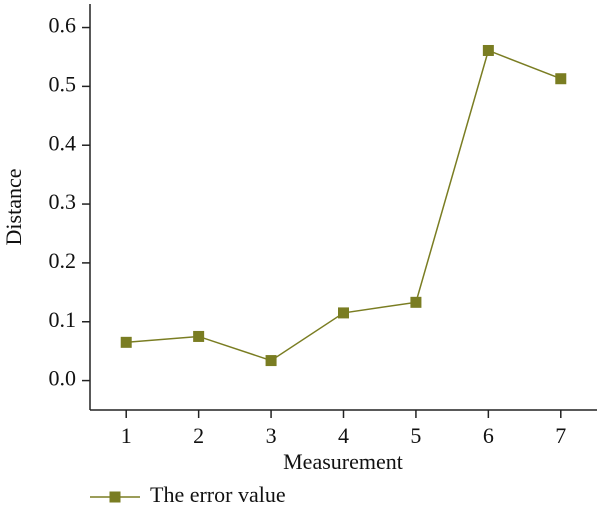  I want to click on y-tick-label: 0.3, so click(63, 201).